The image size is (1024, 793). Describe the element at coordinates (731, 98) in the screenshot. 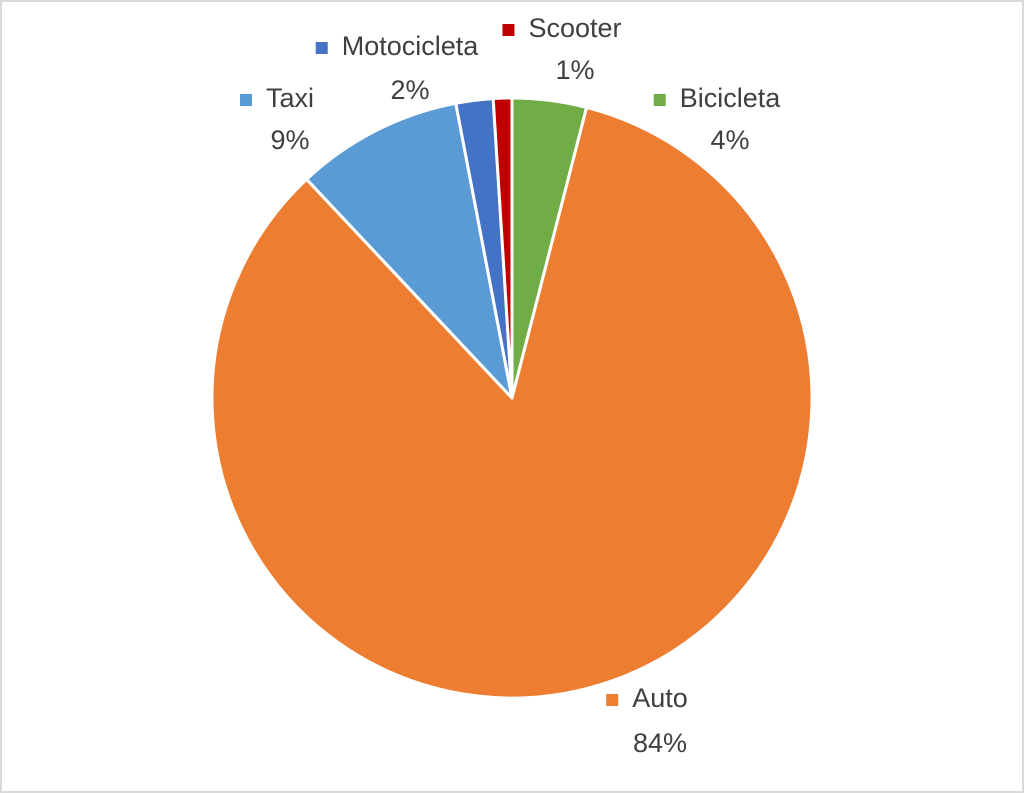

I see `slice-label: Bicicleta` at that location.